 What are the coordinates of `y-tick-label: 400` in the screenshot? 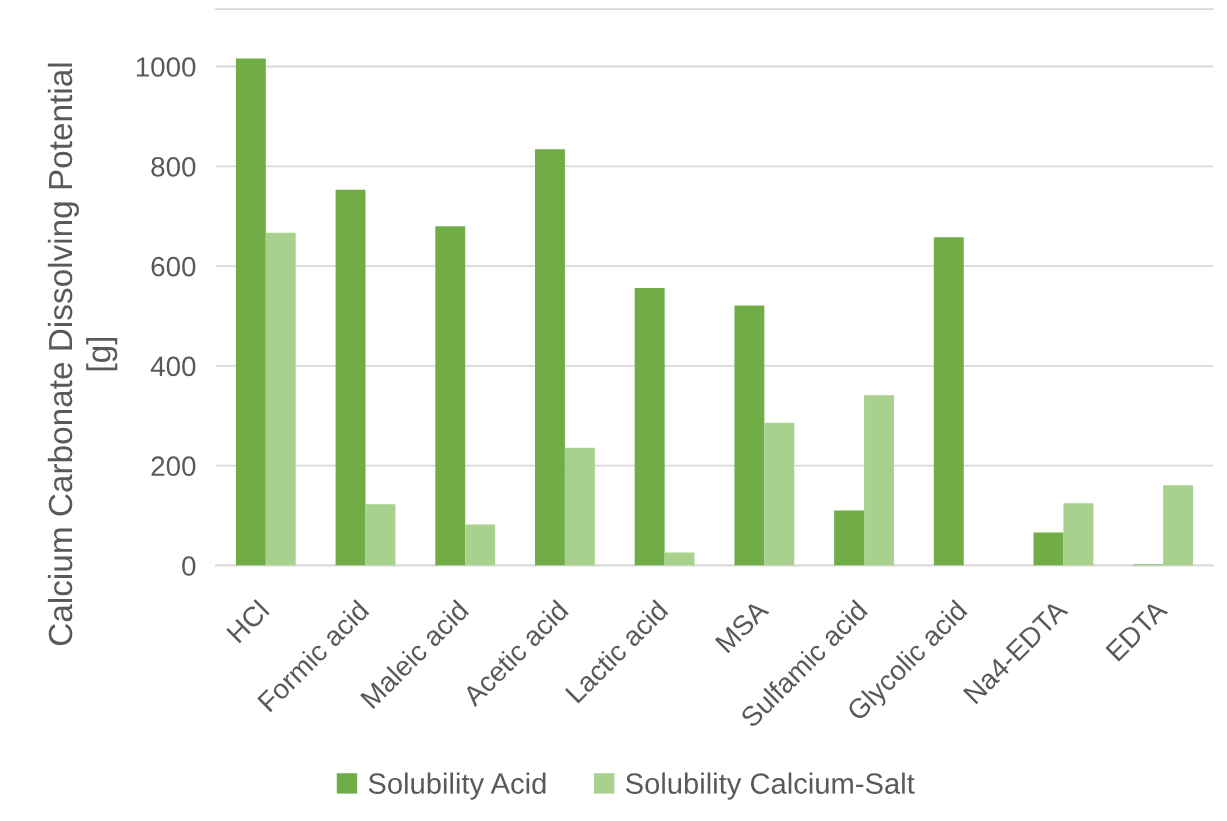 It's located at (173, 366).